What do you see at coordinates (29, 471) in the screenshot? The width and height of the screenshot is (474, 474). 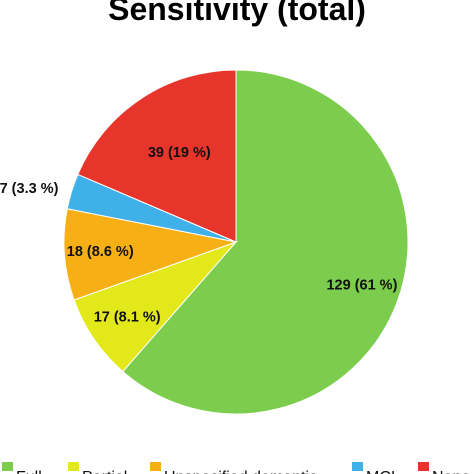 I see `legend-label-full: Full` at bounding box center [29, 471].